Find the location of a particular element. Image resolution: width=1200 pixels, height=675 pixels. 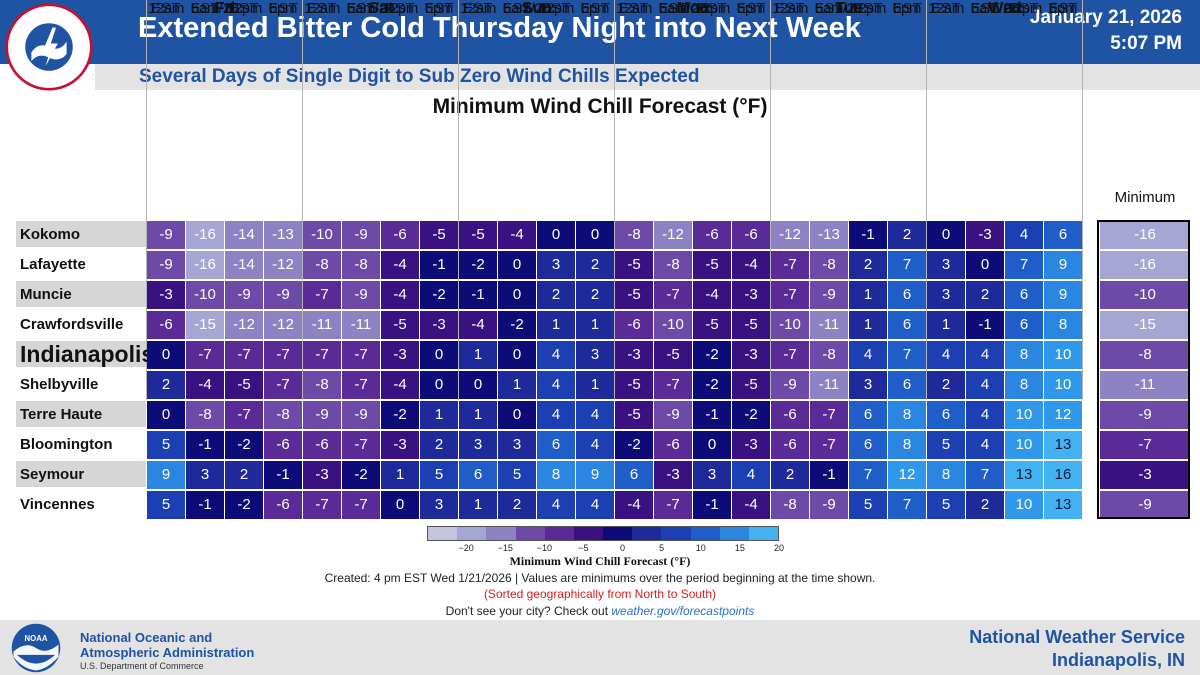

city-name: Kokomo is located at coordinates (81, 234).